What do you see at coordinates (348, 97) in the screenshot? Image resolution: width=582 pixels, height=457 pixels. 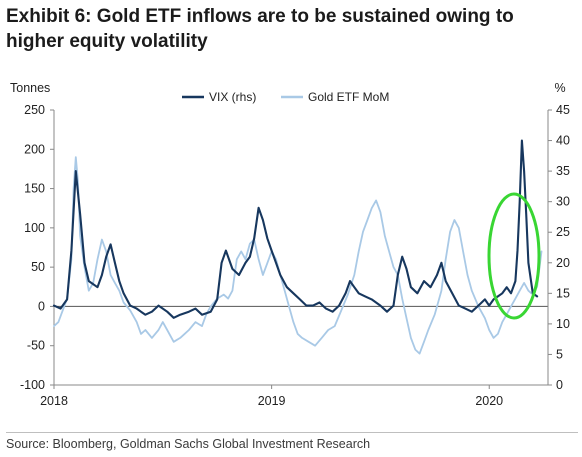 I see `legend-label-gold-etf: Gold ETF MoM` at bounding box center [348, 97].